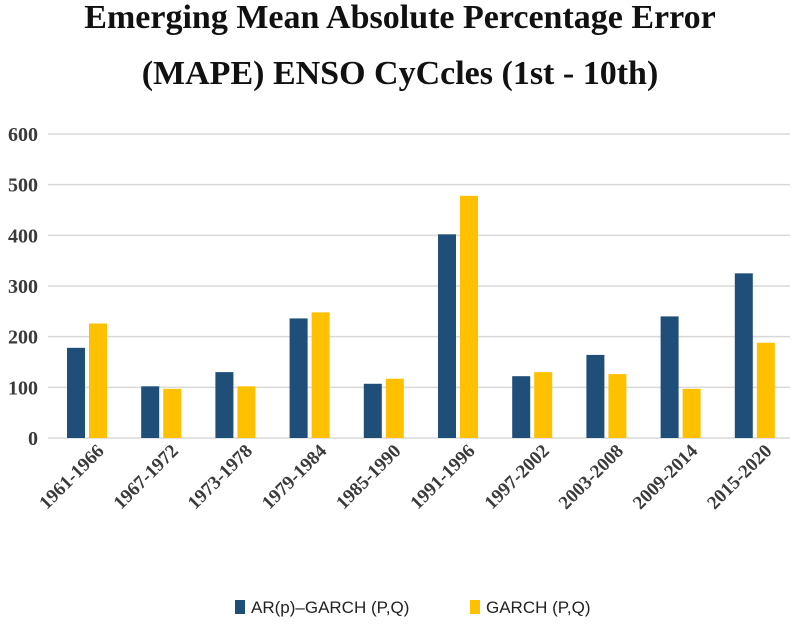  I want to click on legend-swatch-ar-garch, so click(240, 607).